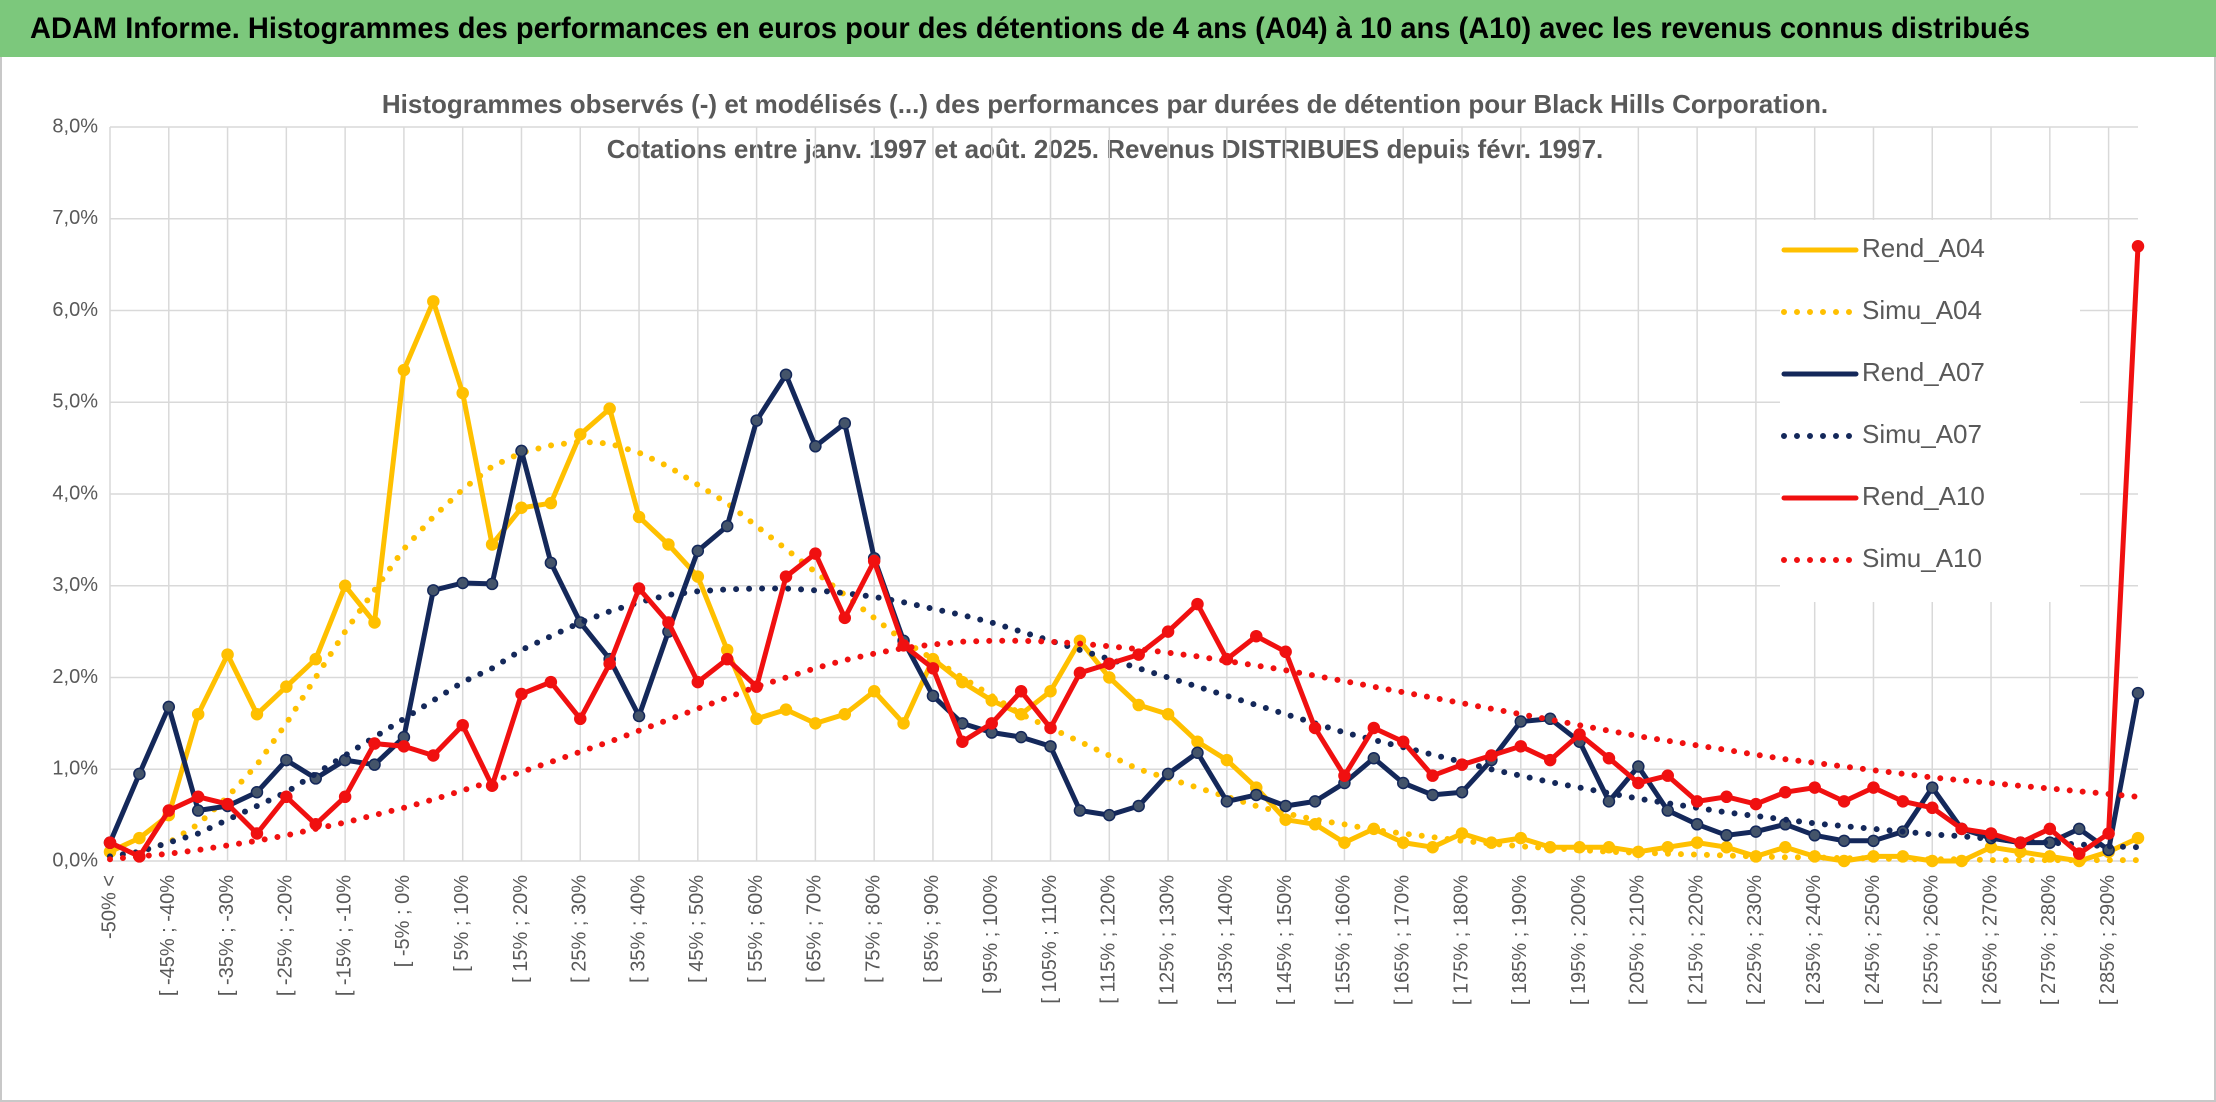  I want to click on legend-box, so click(1930, 411).